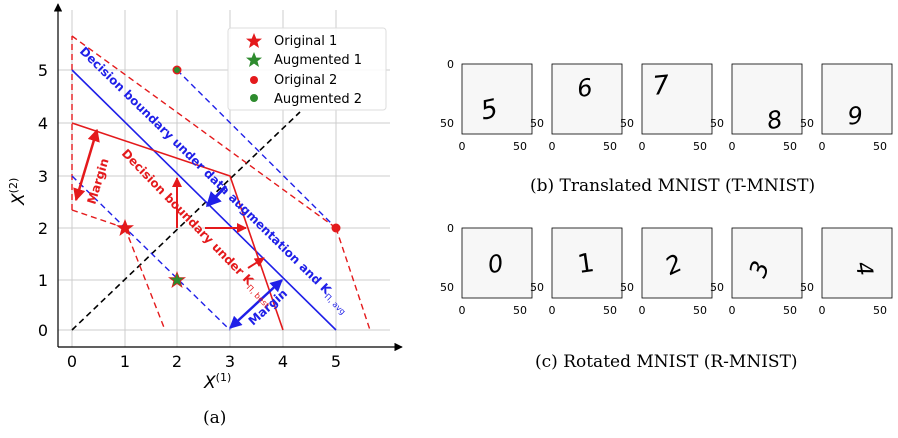  Describe the element at coordinates (305, 41) in the screenshot. I see `legend-label: Original 1` at that location.